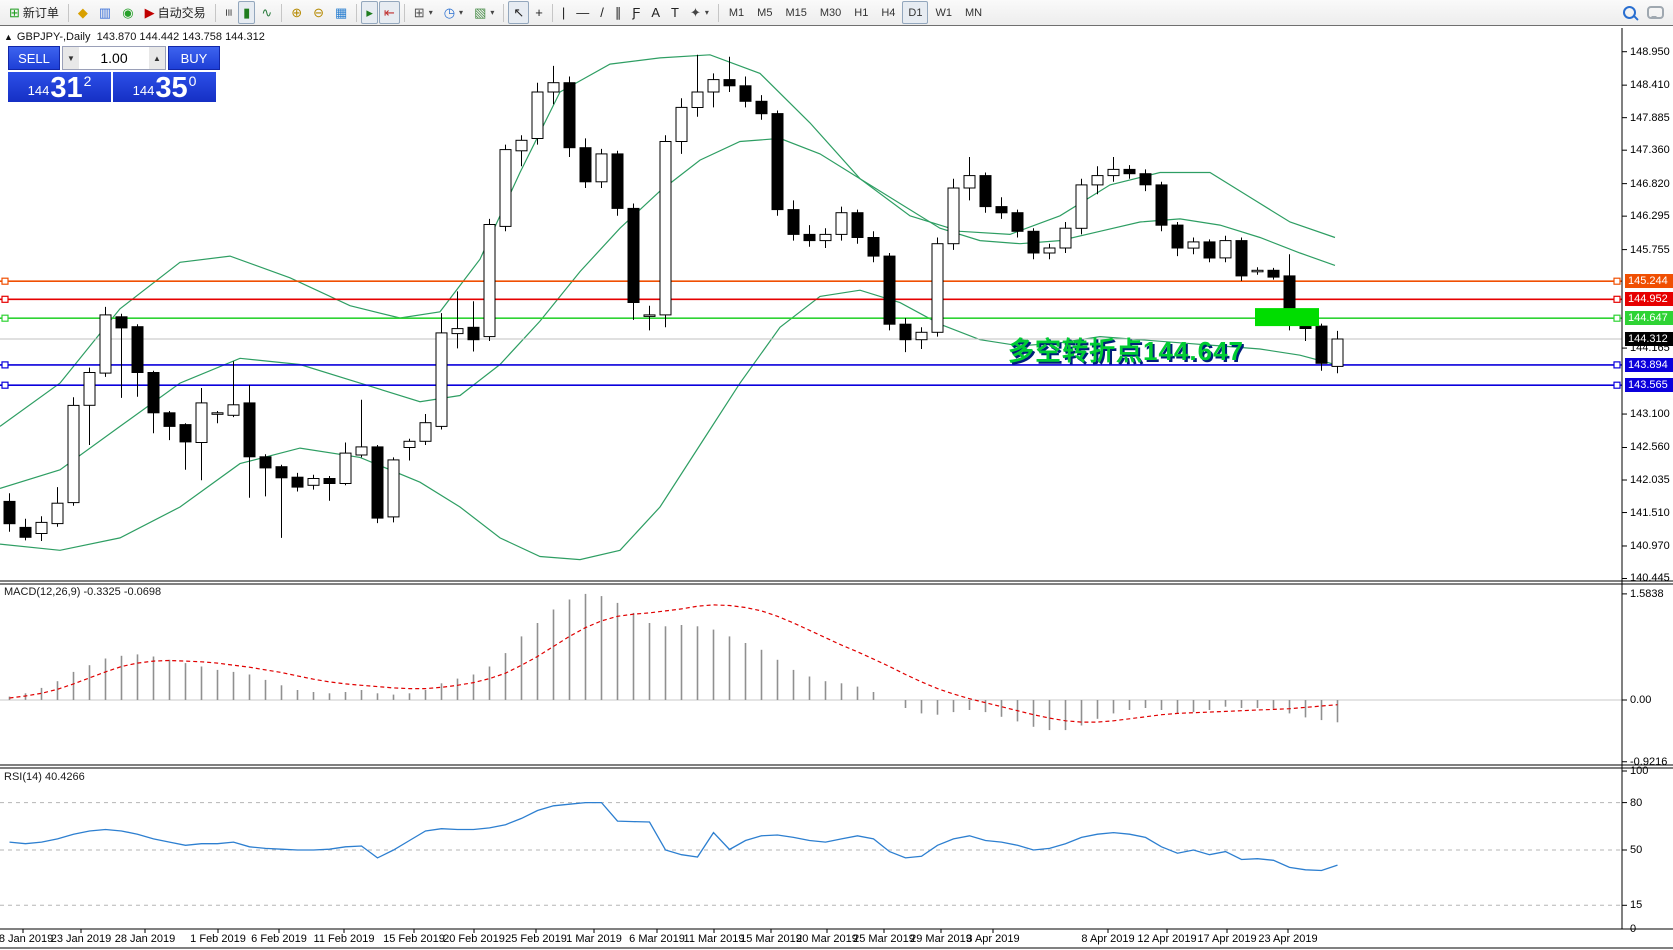 This screenshot has height=950, width=1673. I want to click on timeframe-d1-button: D1, so click(915, 12).